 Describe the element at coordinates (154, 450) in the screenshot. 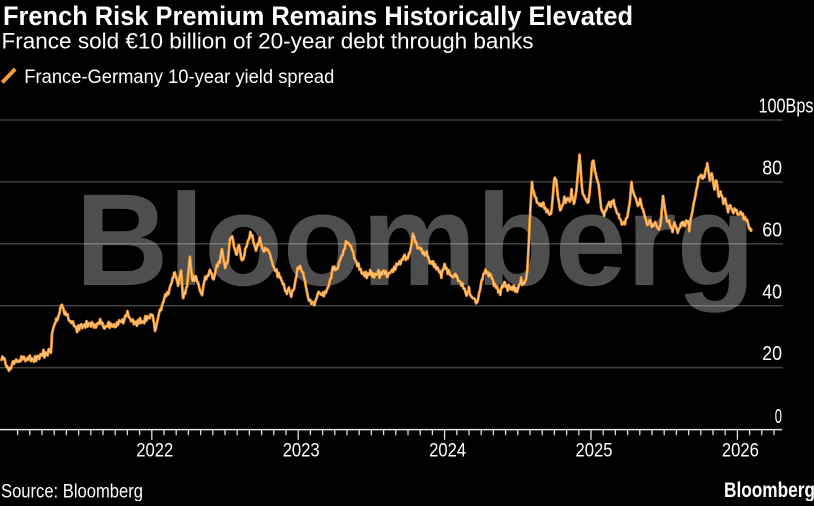

I see `svg-text: 2022` at that location.